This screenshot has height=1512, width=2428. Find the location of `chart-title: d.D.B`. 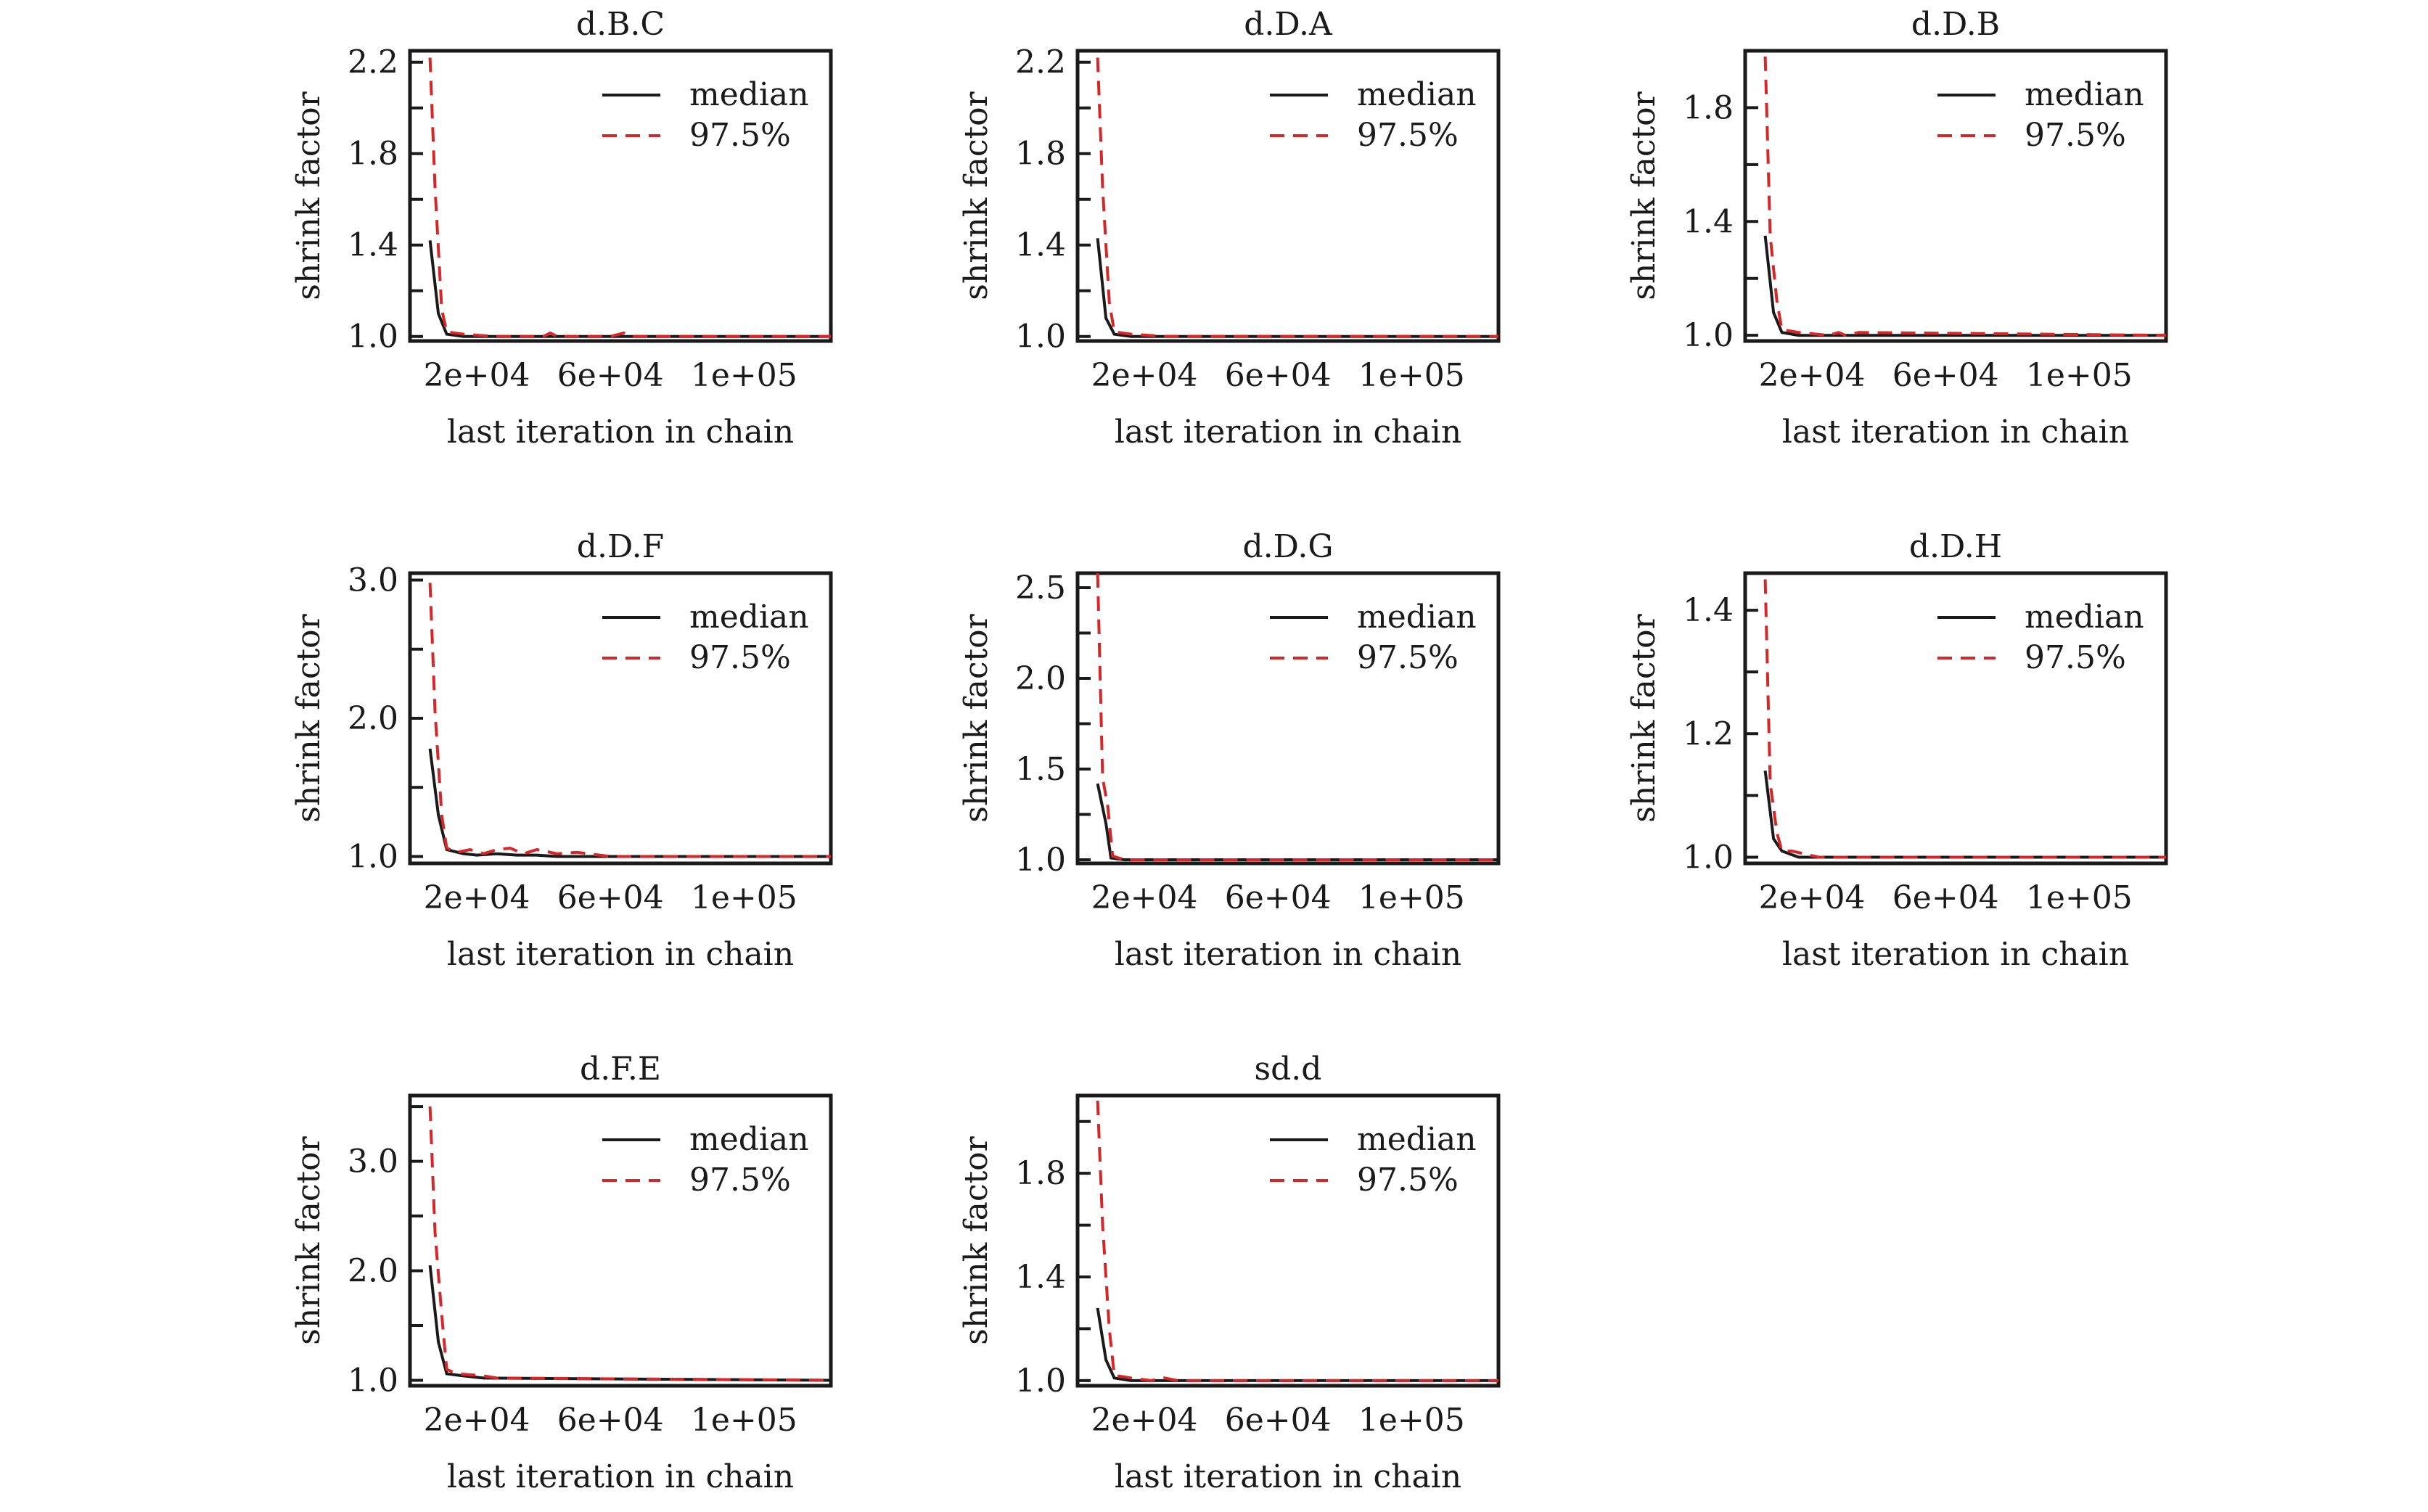

chart-title: d.D.B is located at coordinates (1956, 25).